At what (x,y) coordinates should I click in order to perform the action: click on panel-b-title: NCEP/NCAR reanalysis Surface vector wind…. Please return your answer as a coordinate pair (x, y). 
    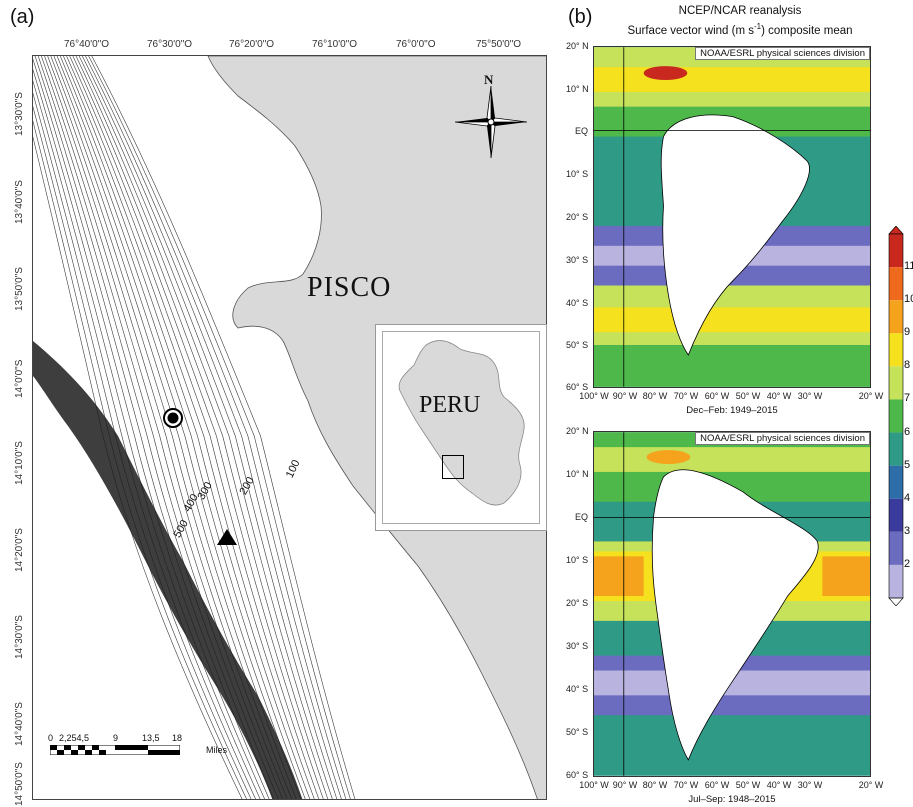
    Looking at the image, I should click on (740, 21).